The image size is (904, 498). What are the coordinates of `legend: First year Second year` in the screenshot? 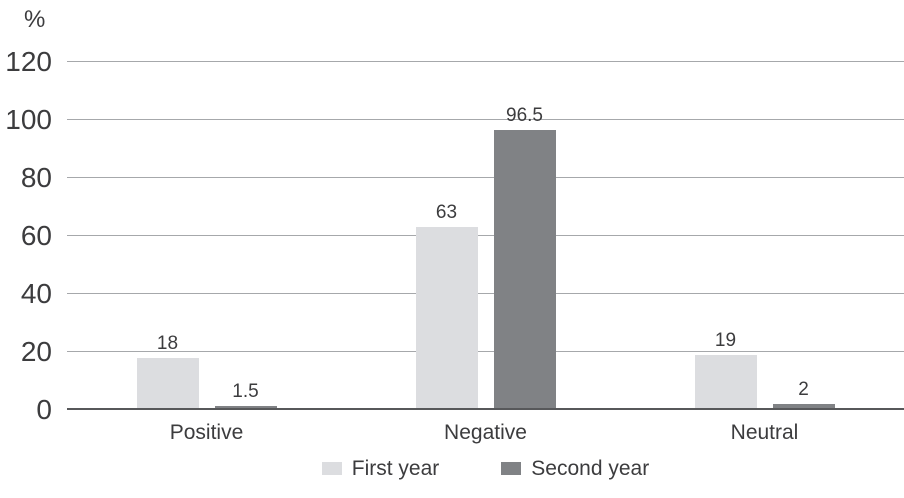 It's located at (485, 468).